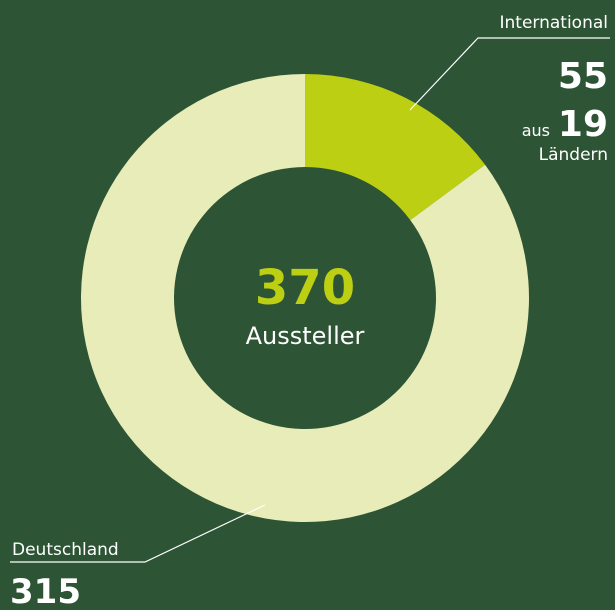 The height and width of the screenshot is (610, 615). What do you see at coordinates (536, 130) in the screenshot?
I see `detail-prefix: aus` at bounding box center [536, 130].